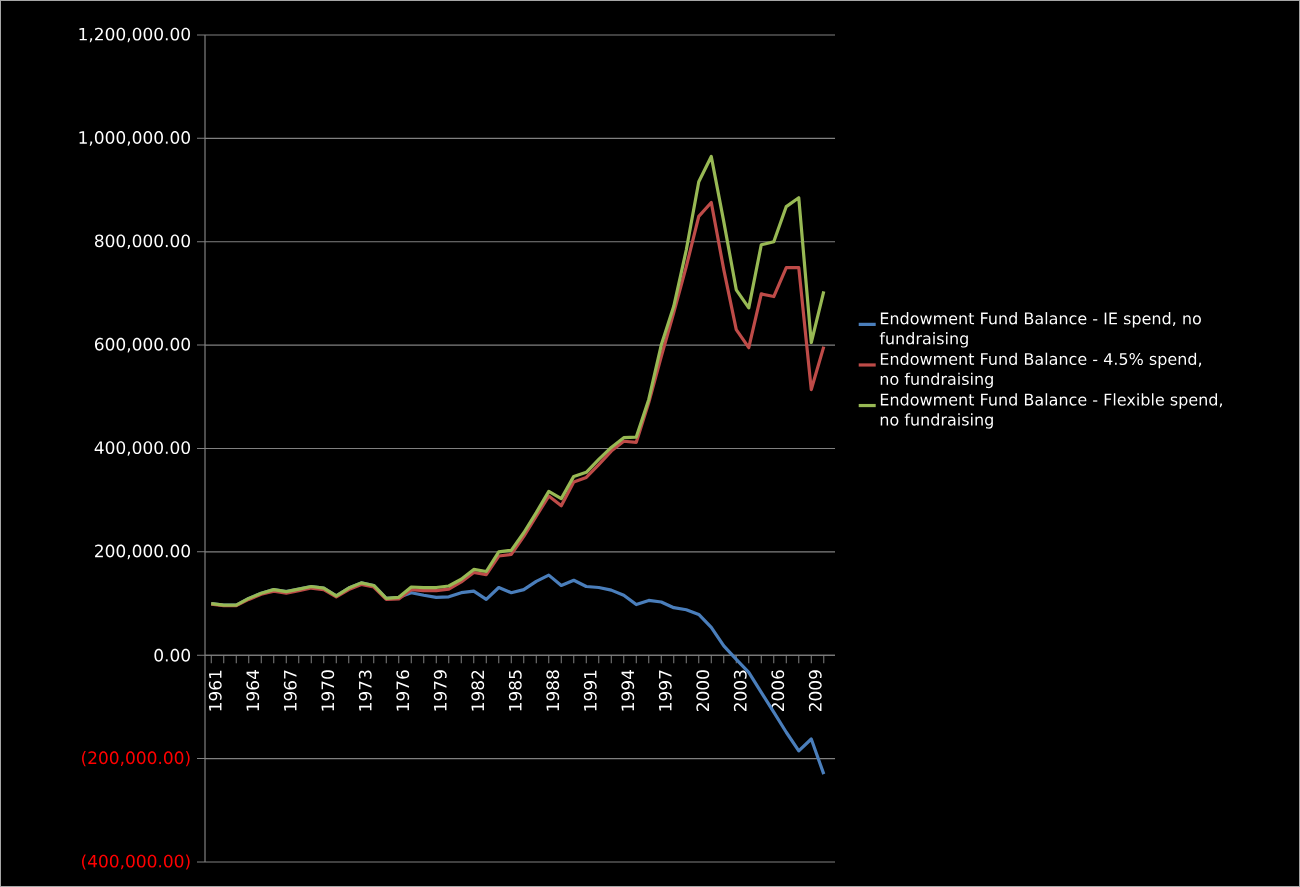 Image resolution: width=1300 pixels, height=887 pixels. I want to click on x-tick-label: 2006, so click(778, 691).